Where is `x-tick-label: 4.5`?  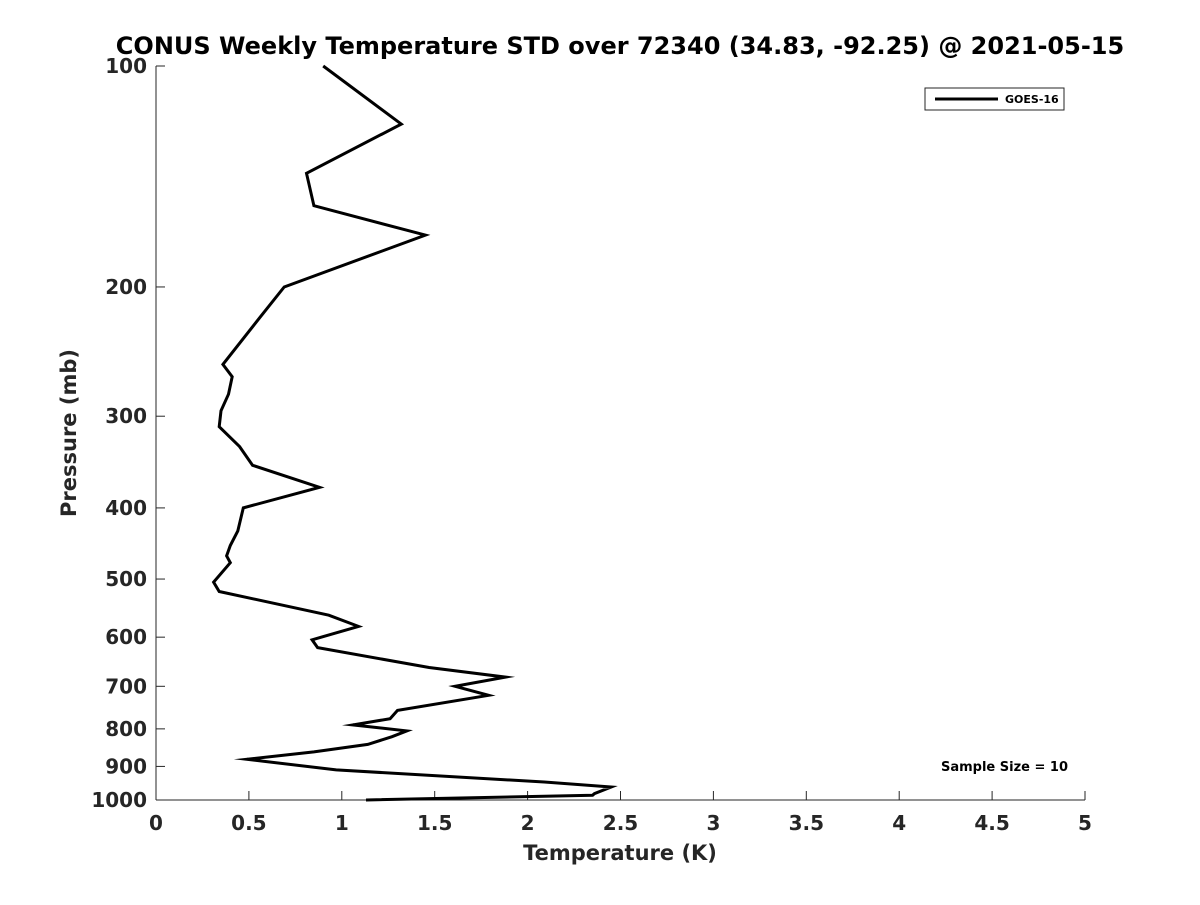 x-tick-label: 4.5 is located at coordinates (991, 823).